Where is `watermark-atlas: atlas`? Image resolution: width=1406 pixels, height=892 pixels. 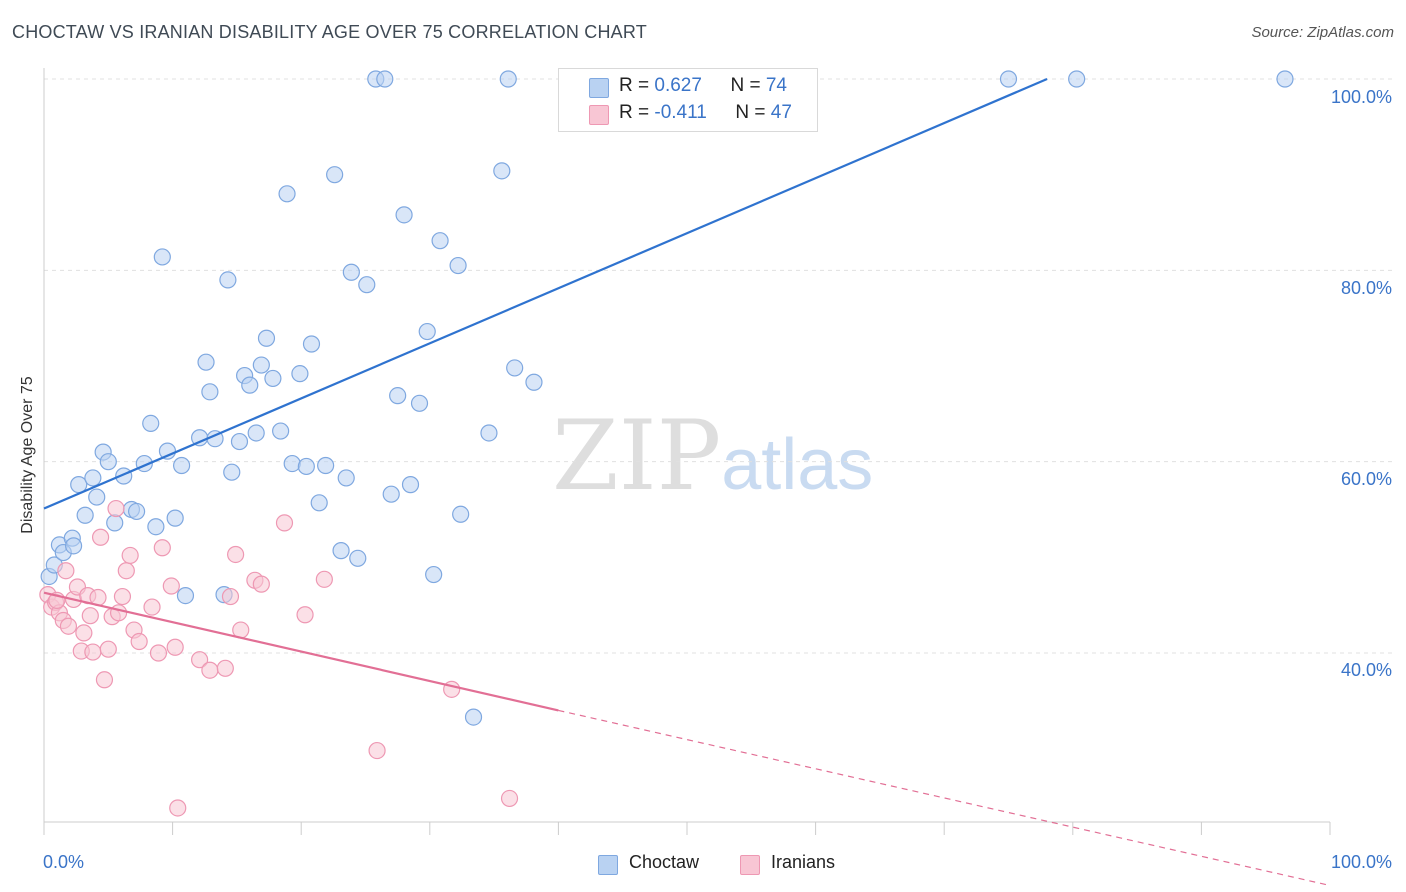
watermark-atlas: atlas is located at coordinates (797, 465).